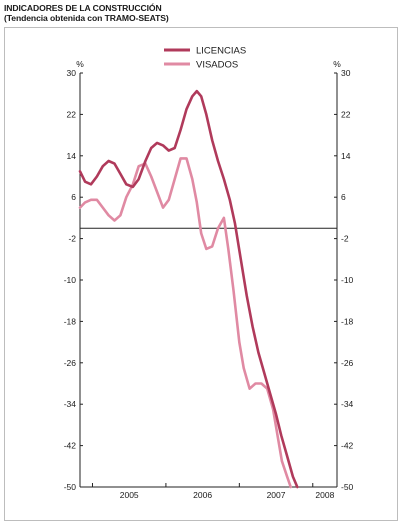 The image size is (404, 530). What do you see at coordinates (72, 156) in the screenshot?
I see `y-tick-label-left: 14` at bounding box center [72, 156].